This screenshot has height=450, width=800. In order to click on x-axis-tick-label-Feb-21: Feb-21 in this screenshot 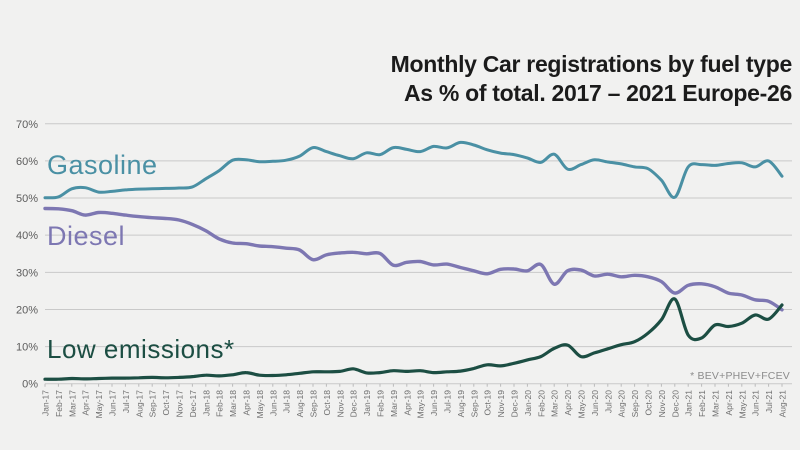, I will do `click(702, 403)`.